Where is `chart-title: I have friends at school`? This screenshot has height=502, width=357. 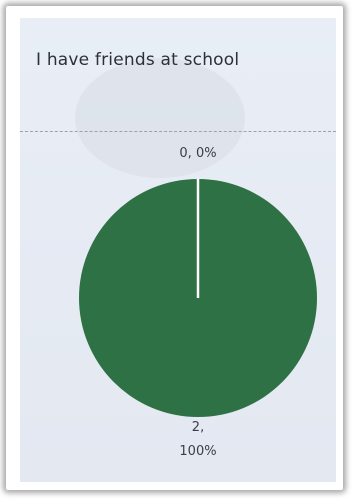
chart-title: I have friends at school is located at coordinates (138, 60).